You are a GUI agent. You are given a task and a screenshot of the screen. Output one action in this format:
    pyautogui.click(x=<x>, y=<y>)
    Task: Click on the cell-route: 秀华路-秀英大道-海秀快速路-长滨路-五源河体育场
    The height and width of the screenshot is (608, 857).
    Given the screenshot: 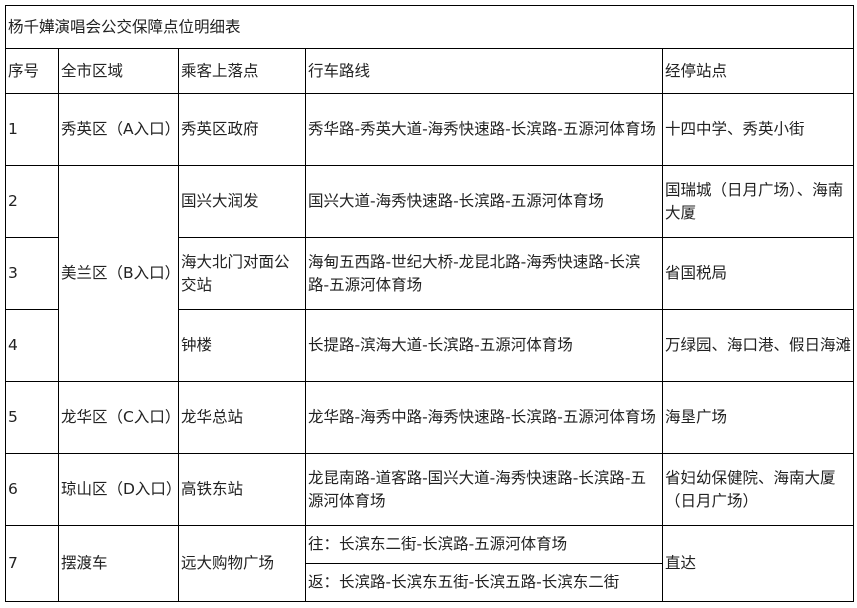 What is the action you would take?
    pyautogui.click(x=484, y=129)
    